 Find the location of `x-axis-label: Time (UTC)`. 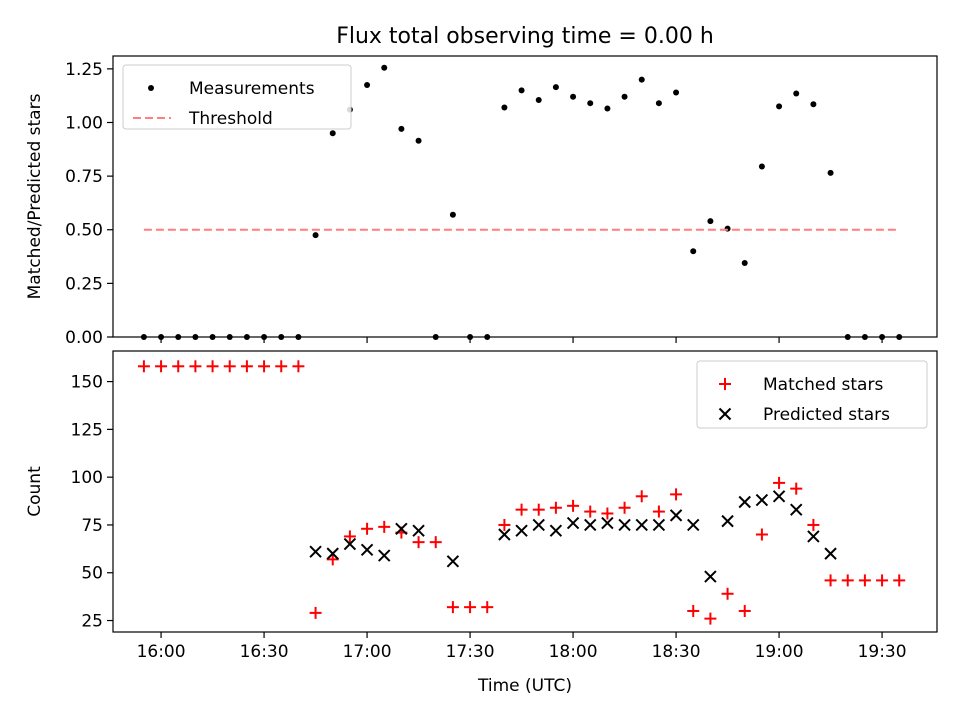

x-axis-label: Time (UTC) is located at coordinates (524, 686).